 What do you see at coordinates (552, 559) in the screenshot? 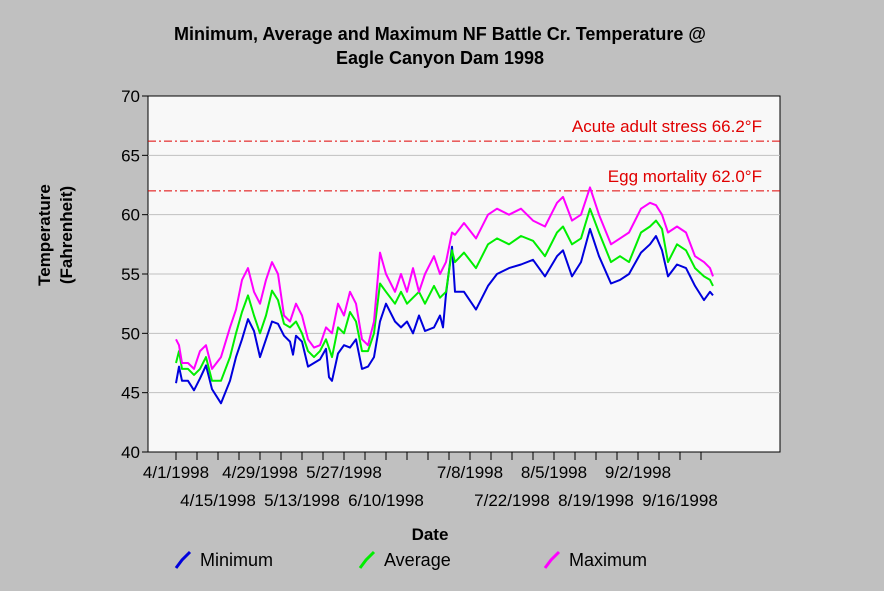
I see `legend-swatch-maximum` at bounding box center [552, 559].